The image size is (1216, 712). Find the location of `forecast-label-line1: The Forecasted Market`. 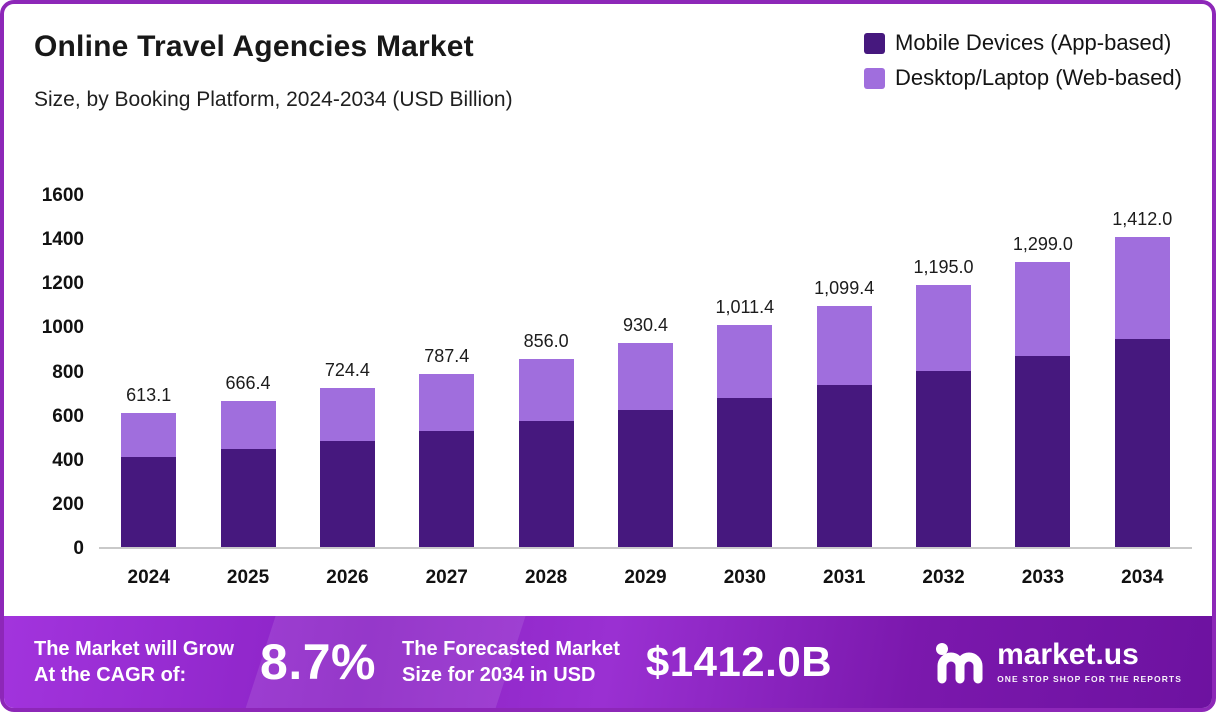

forecast-label-line1: The Forecasted Market is located at coordinates (511, 649).